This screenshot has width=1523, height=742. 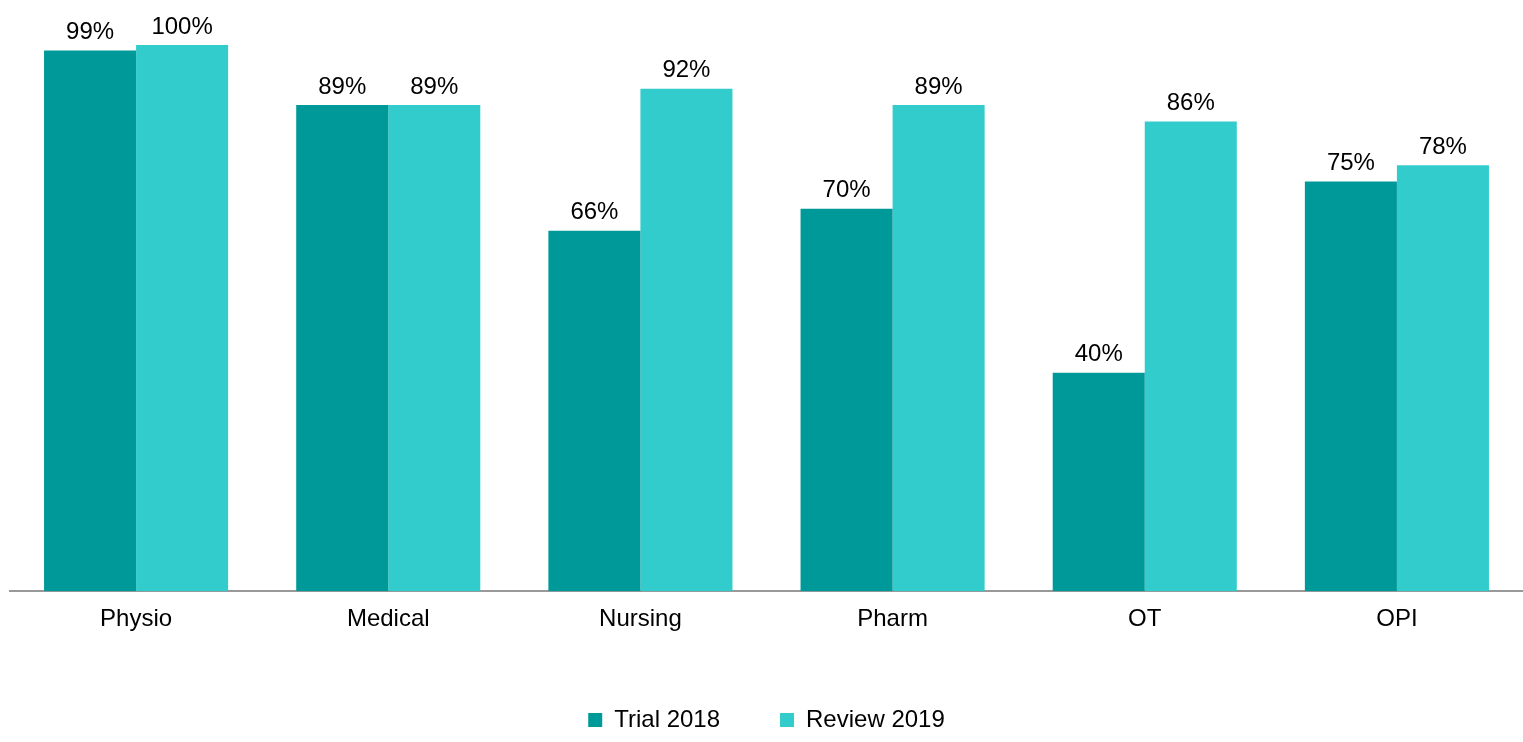 I want to click on data-label: 66%, so click(x=594, y=211).